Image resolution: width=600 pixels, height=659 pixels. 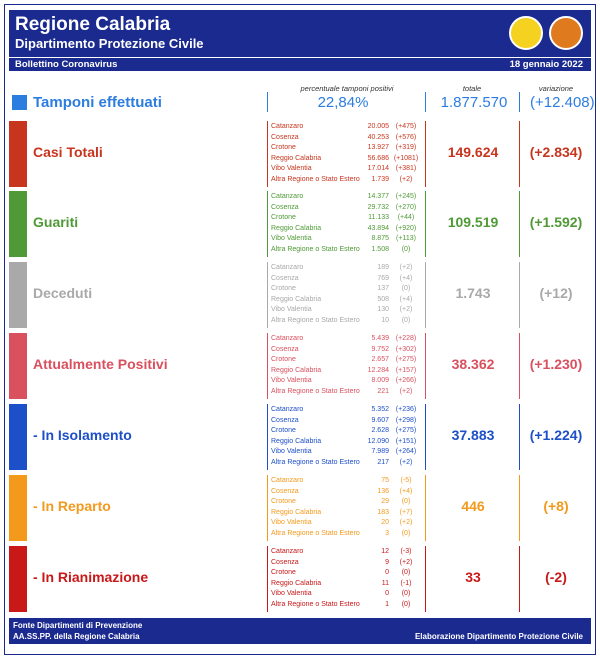 What do you see at coordinates (343, 102) in the screenshot?
I see `tamponi-percentage: 22,84%` at bounding box center [343, 102].